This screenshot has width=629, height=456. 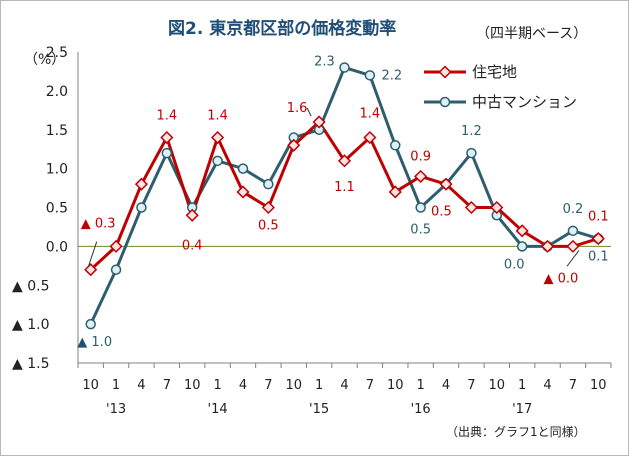 What do you see at coordinates (297, 108) in the screenshot?
I see `data-label: 1.6` at bounding box center [297, 108].